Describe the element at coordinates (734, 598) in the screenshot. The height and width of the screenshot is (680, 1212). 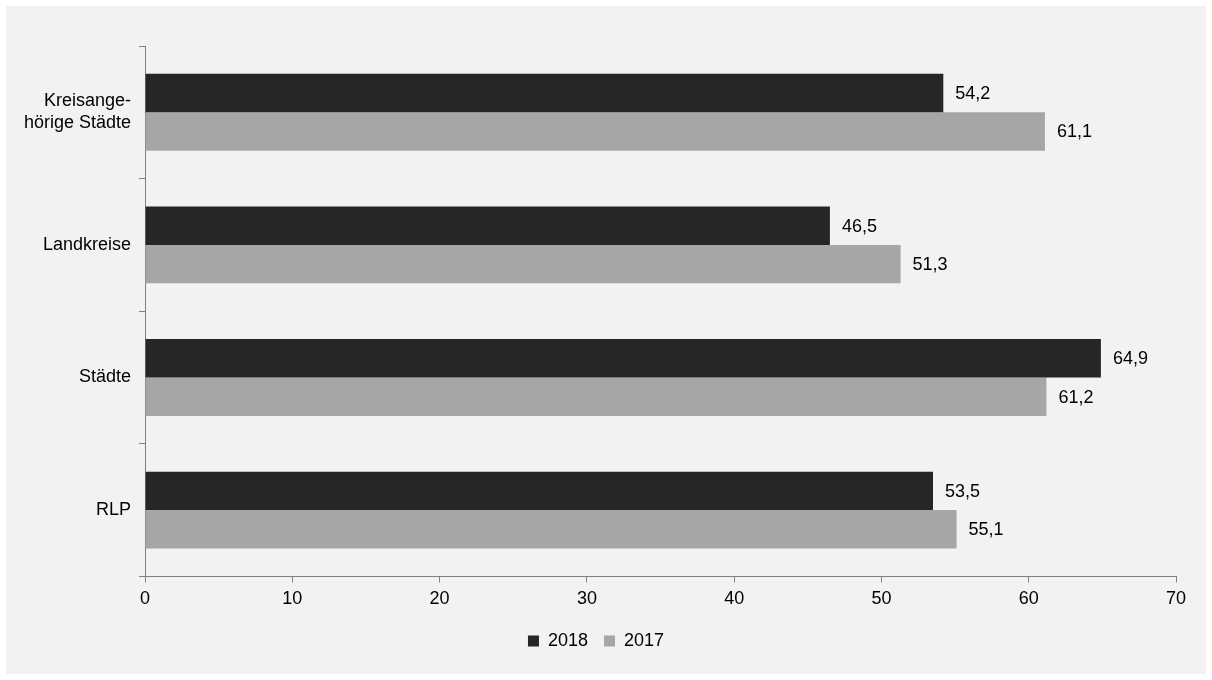
I see `x-tick-label: 40` at that location.